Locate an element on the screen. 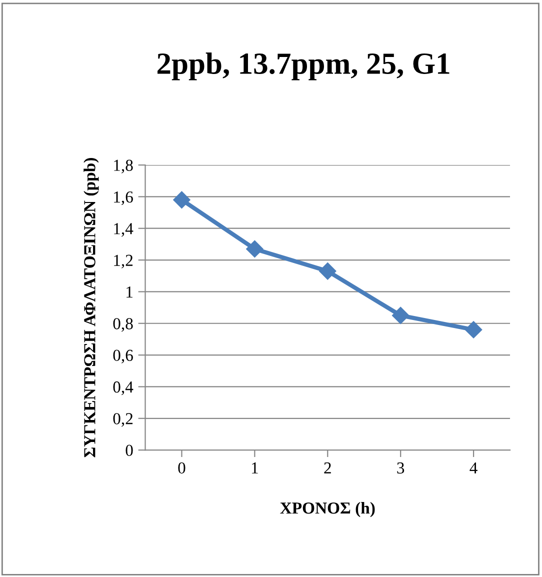  y-tick-label: 1,8 is located at coordinates (123, 167).